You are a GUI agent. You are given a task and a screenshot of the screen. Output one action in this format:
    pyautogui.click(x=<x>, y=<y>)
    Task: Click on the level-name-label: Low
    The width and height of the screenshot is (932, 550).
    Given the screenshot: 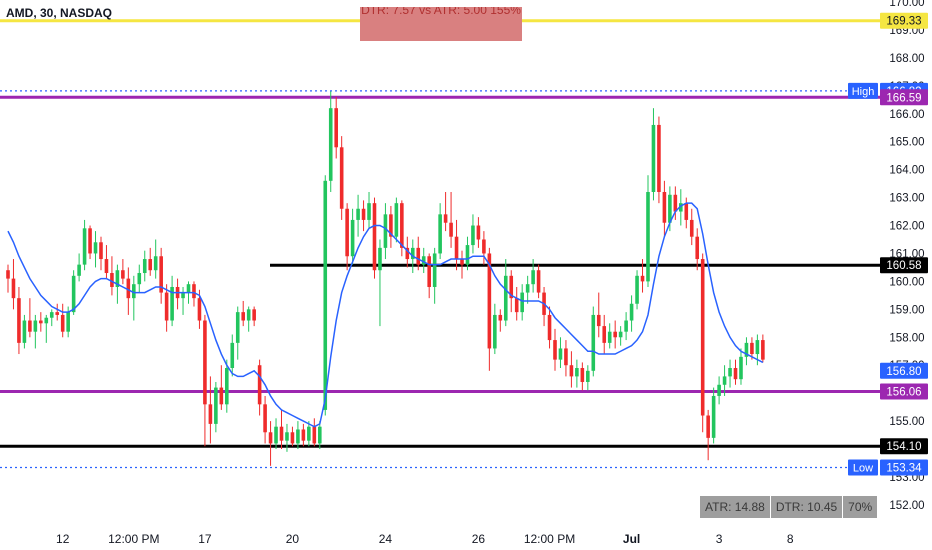 What is the action you would take?
    pyautogui.click(x=863, y=468)
    